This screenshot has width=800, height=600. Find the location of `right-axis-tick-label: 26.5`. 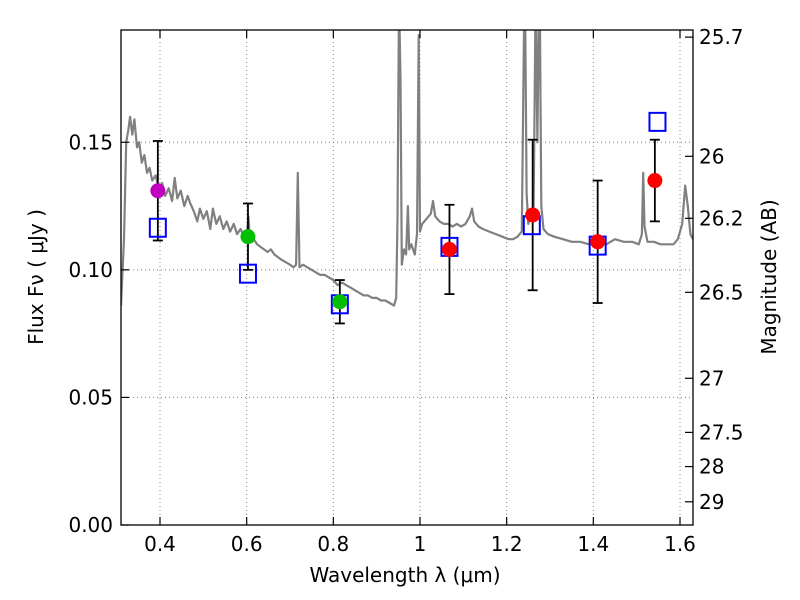

right-axis-tick-label: 26.5 is located at coordinates (721, 292).